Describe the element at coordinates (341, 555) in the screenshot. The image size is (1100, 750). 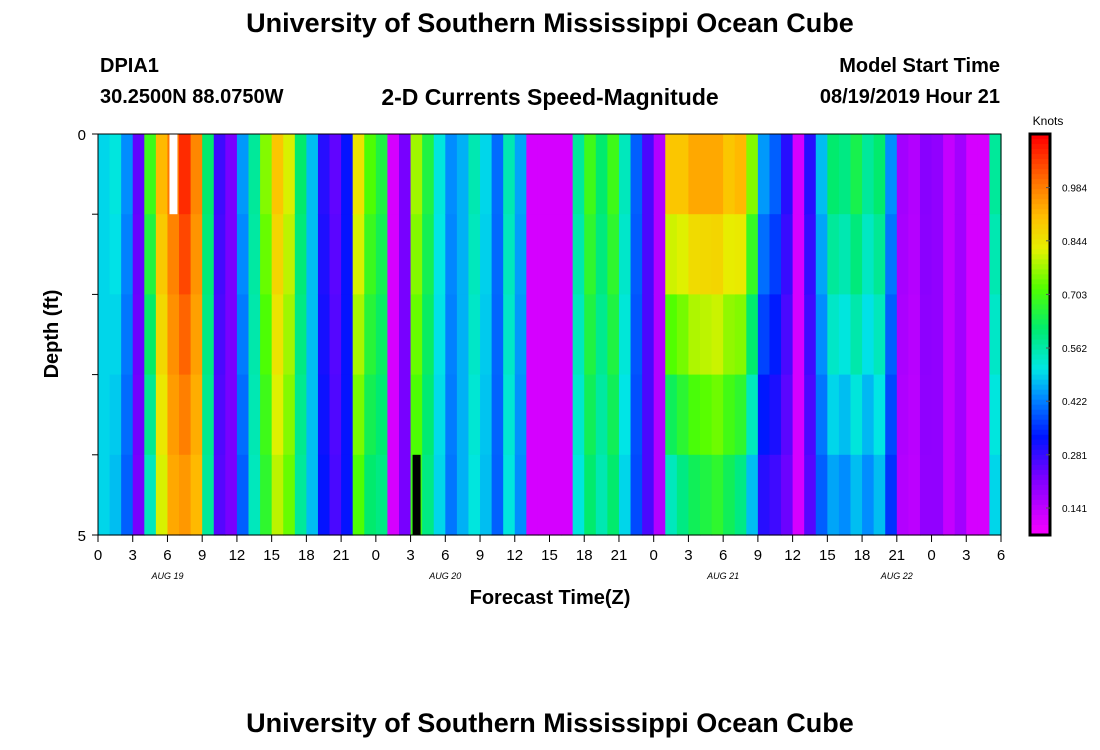
I see `x-tick-label: 21` at that location.